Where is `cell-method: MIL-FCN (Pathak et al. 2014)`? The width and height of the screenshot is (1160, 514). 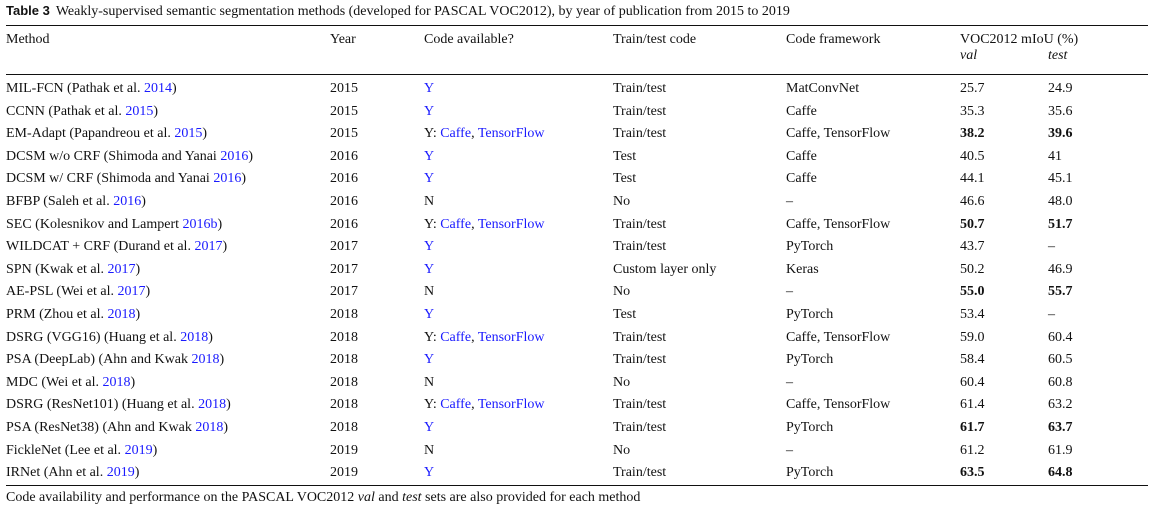
cell-method: MIL-FCN (Pathak et al. 2014) is located at coordinates (91, 89).